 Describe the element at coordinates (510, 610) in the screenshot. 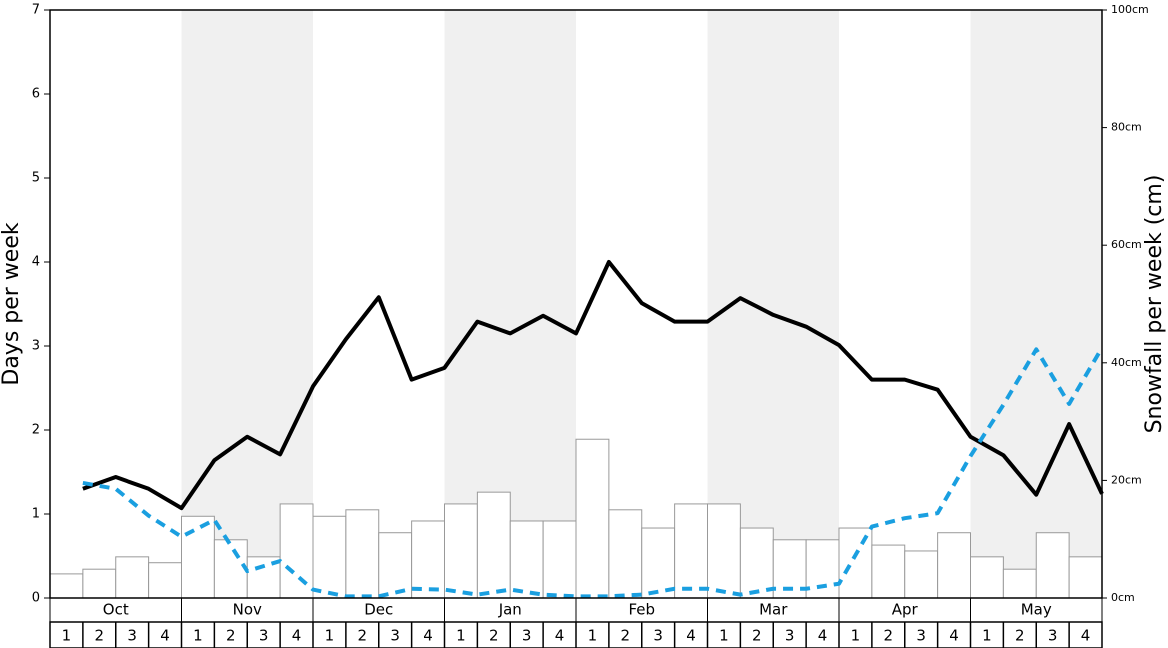

I see `month-label: Jan` at that location.